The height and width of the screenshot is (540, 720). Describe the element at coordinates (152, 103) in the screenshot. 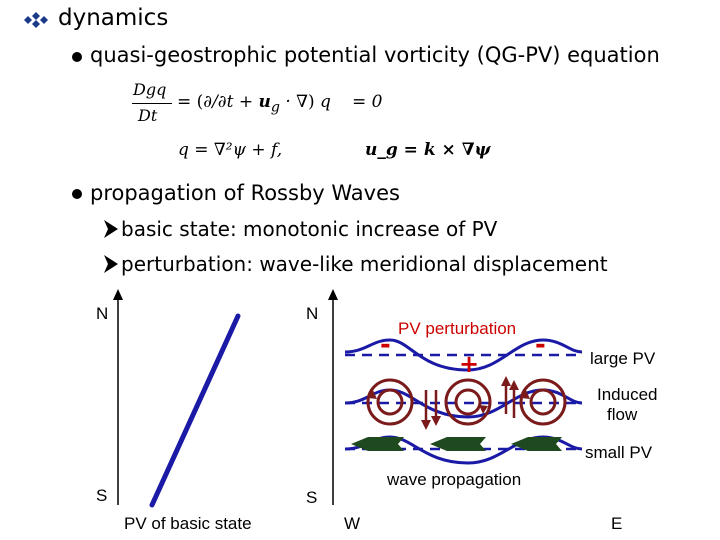

I see `eq1-fraction-bar` at that location.